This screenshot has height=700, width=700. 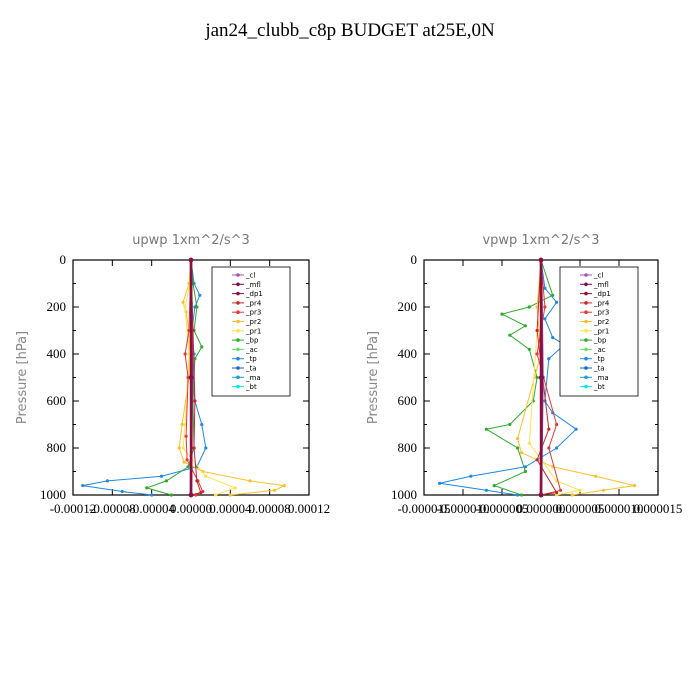 What do you see at coordinates (57, 353) in the screenshot?
I see `y-tick-label: 400` at bounding box center [57, 353].